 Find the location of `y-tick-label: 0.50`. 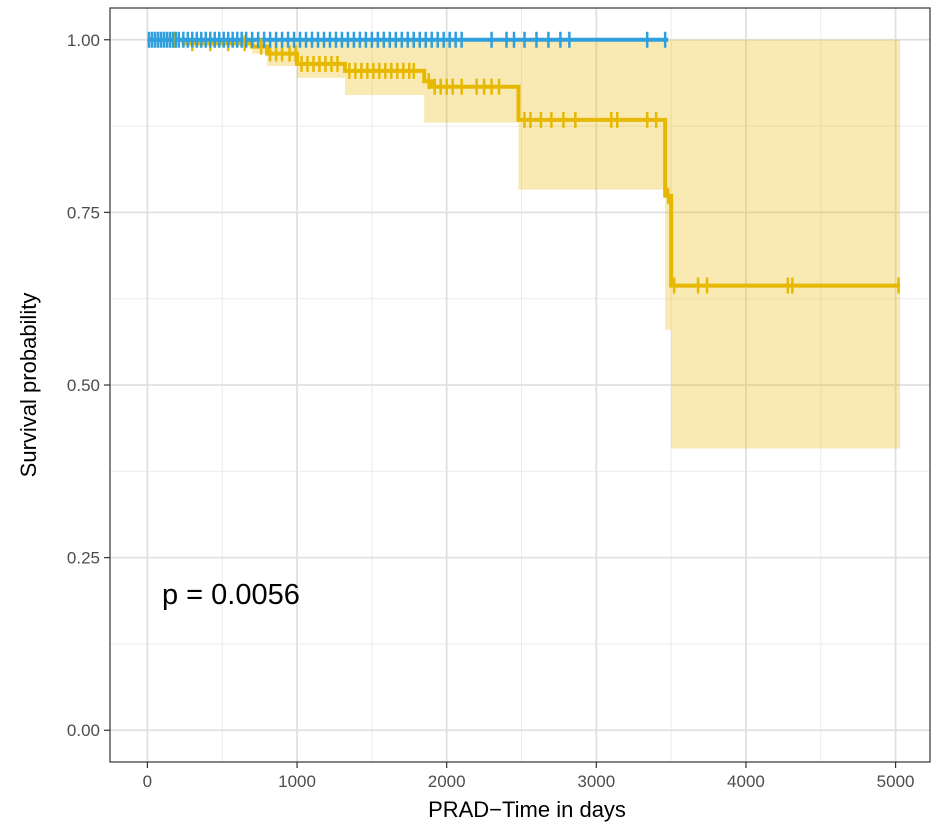

y-tick-label: 0.50 is located at coordinates (83, 385).